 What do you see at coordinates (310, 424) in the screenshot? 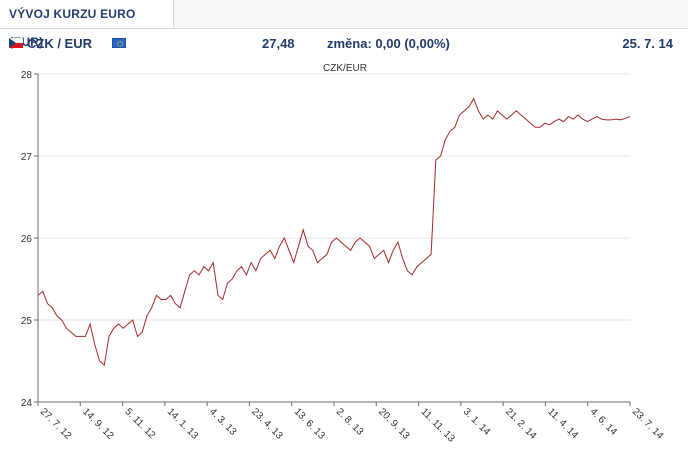
I see `x-tick-label: 13. 6. 13` at bounding box center [310, 424].